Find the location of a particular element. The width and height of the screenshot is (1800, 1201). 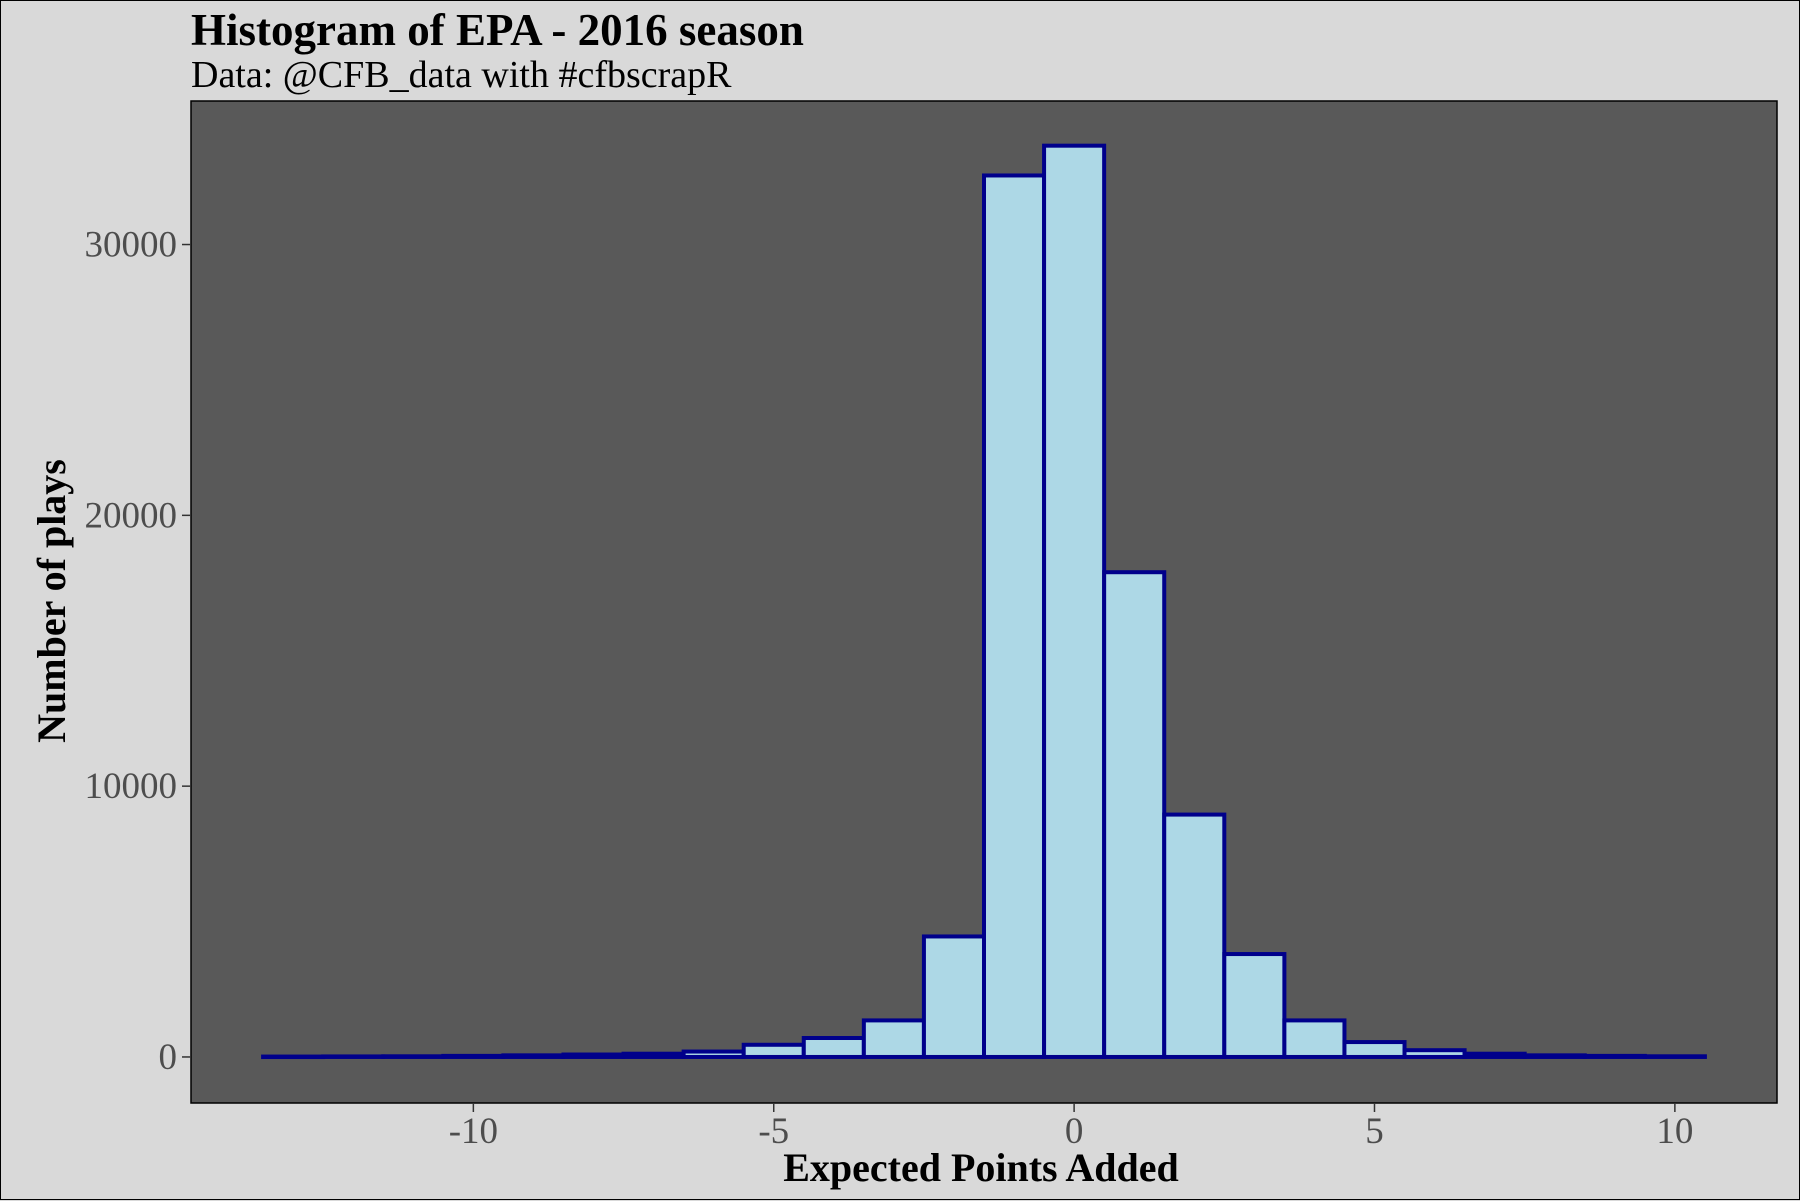

x-tick-label: 5 is located at coordinates (1374, 1131).